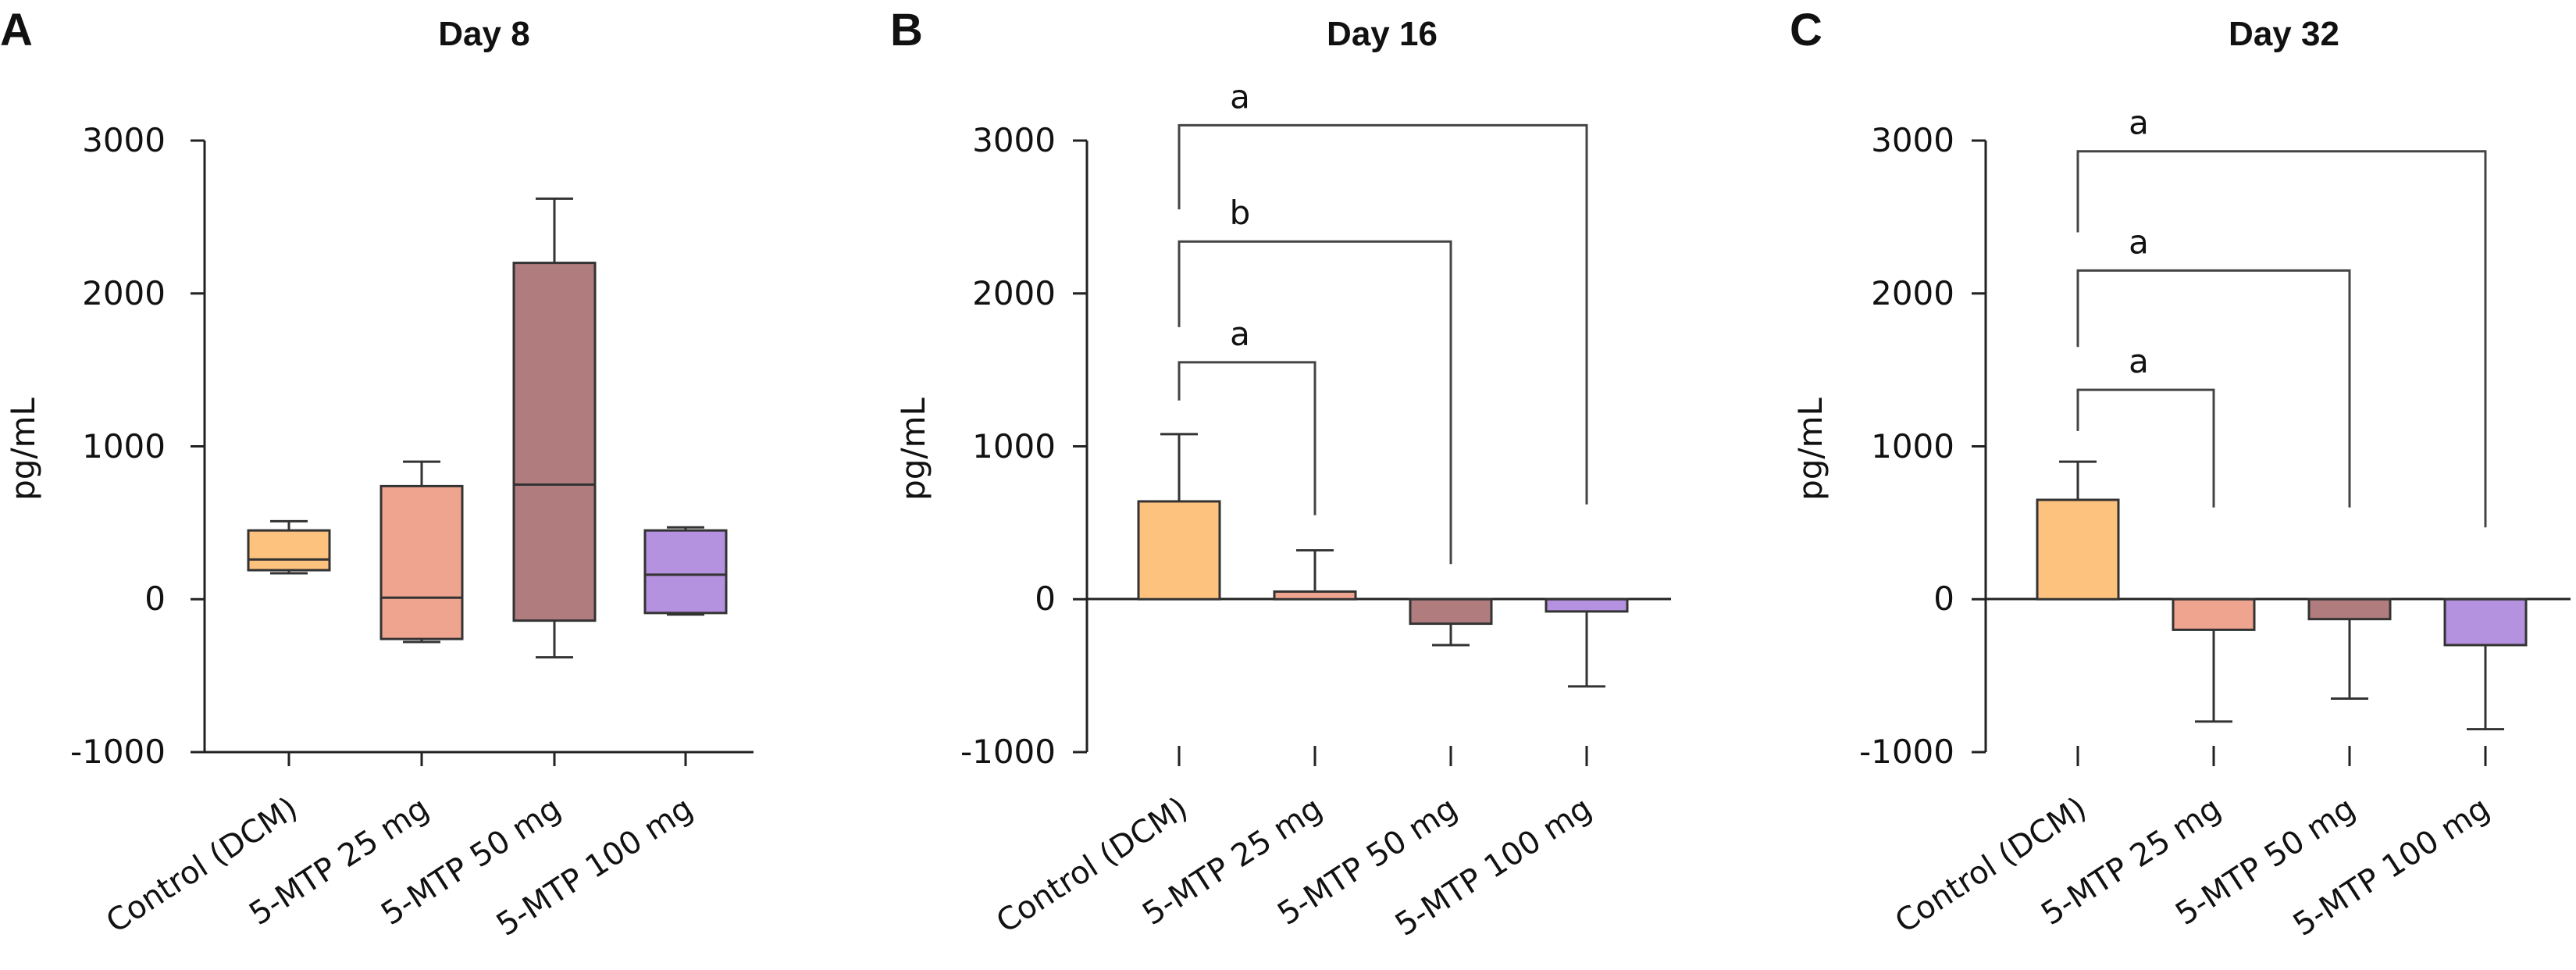  Describe the element at coordinates (2284, 34) in the screenshot. I see `panel-title: Day 32` at that location.